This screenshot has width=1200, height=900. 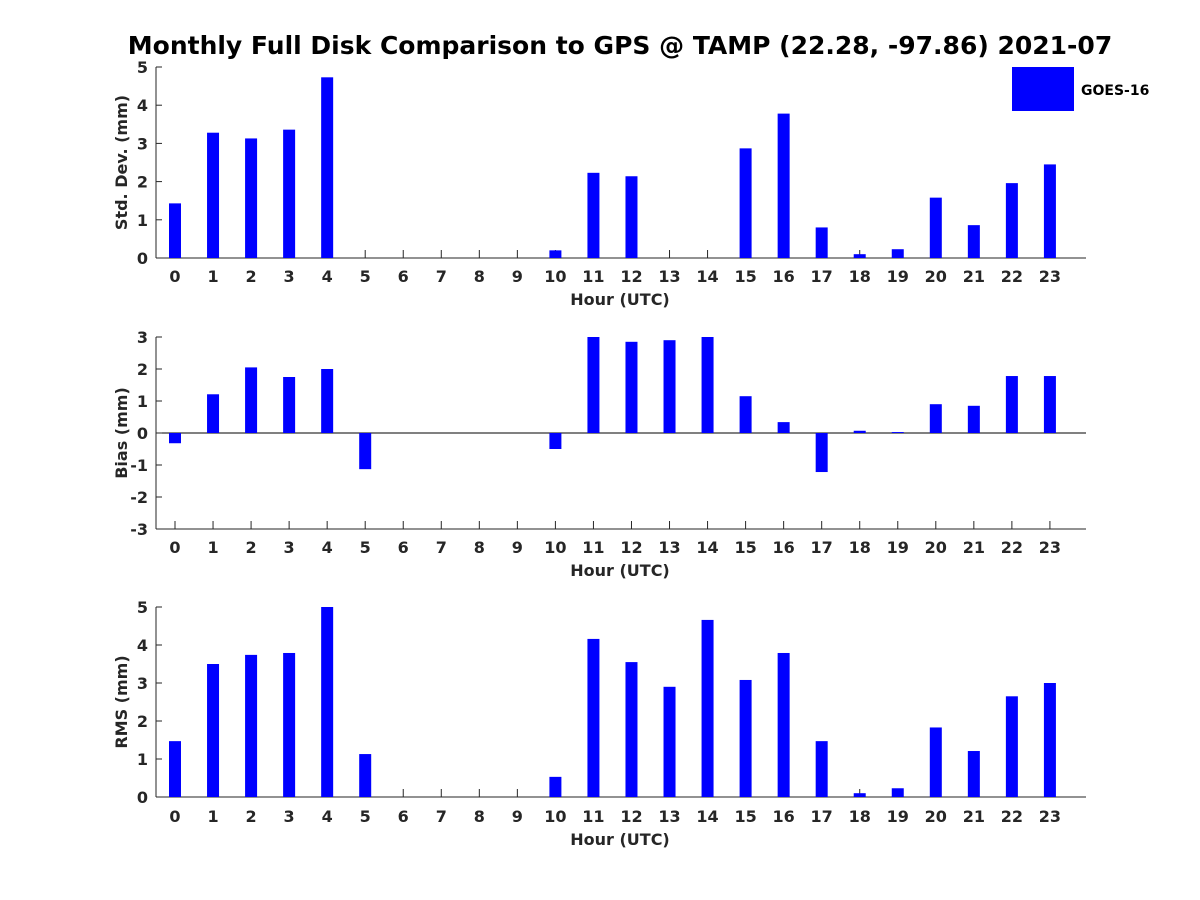 What do you see at coordinates (860, 547) in the screenshot?
I see `x-tick-label: 18` at bounding box center [860, 547].